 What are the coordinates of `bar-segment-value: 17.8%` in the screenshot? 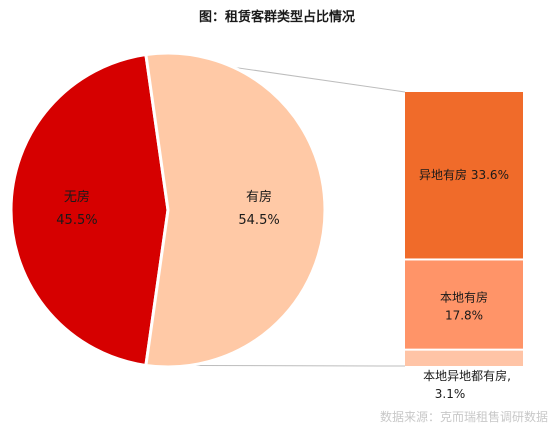 It's located at (464, 316).